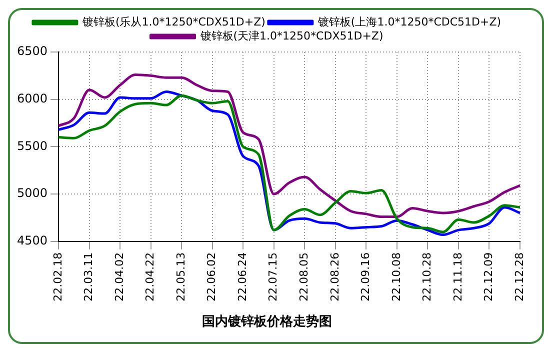 The height and width of the screenshot is (350, 550). What do you see at coordinates (32, 145) in the screenshot?
I see `y-tick-label: 5500` at bounding box center [32, 145].